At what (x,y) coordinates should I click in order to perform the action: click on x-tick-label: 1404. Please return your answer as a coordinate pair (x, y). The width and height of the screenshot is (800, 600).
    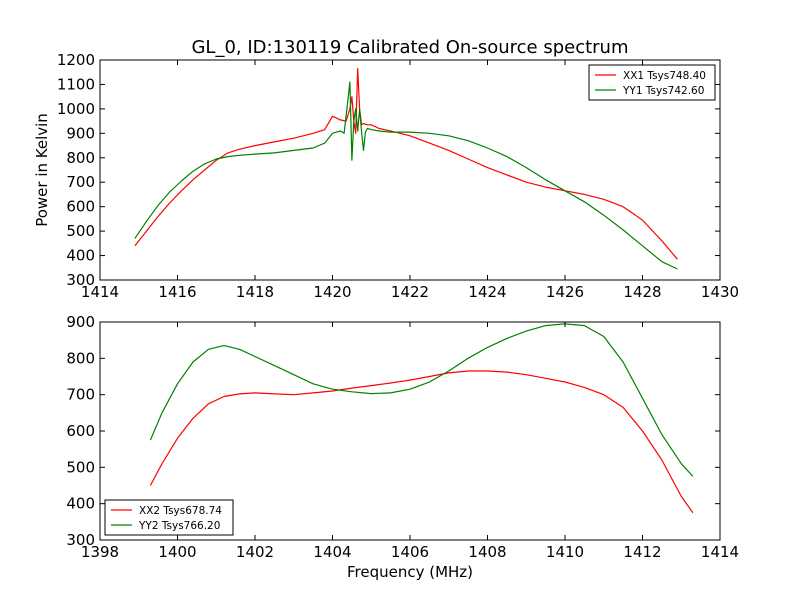
    Looking at the image, I should click on (332, 552).